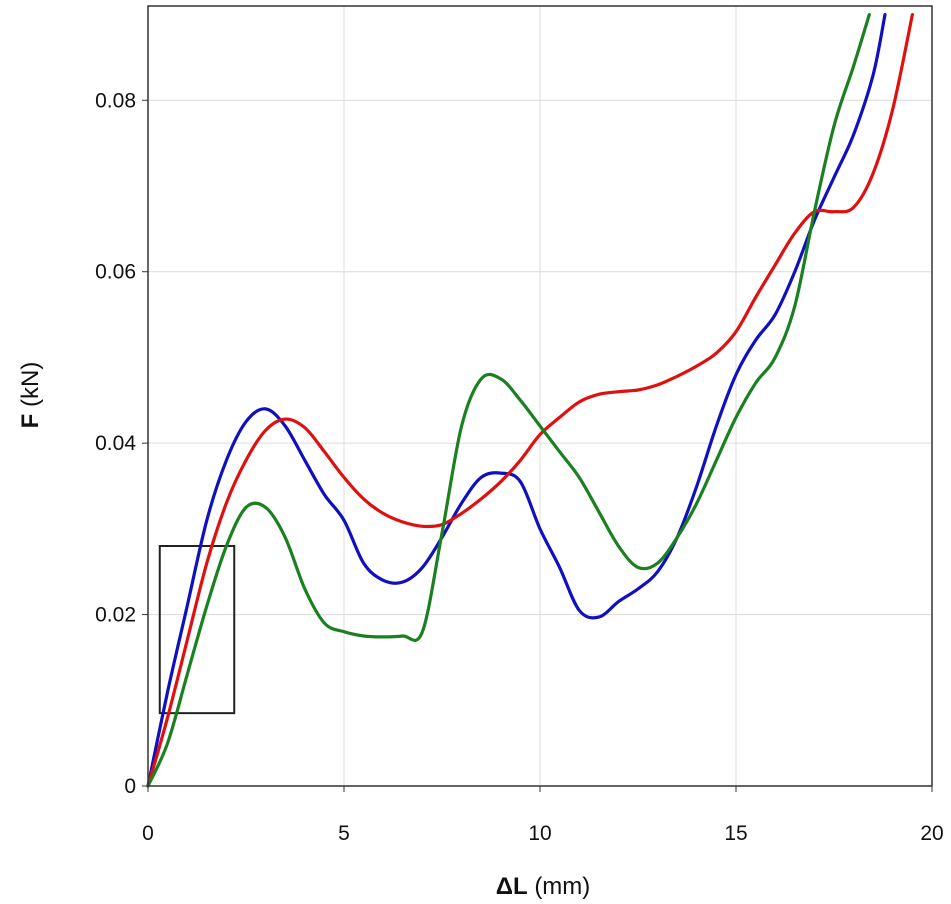 This screenshot has height=904, width=951. I want to click on x-tick-labels: 0 5 10 15 20, so click(543, 815).